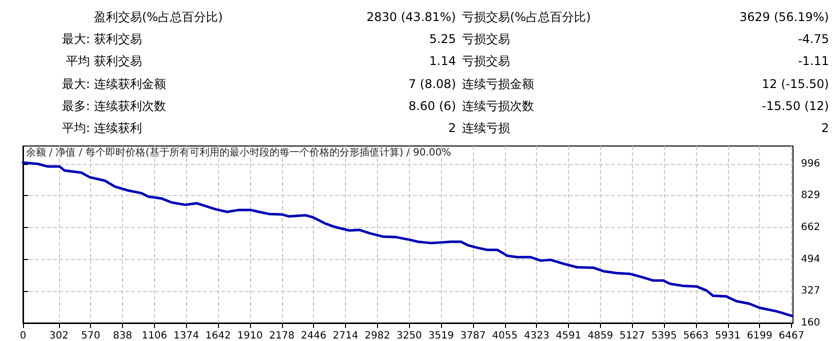 Image resolution: width=835 pixels, height=341 pixels. Describe the element at coordinates (102, 128) in the screenshot. I see `text: 平均: 连续获利` at that location.